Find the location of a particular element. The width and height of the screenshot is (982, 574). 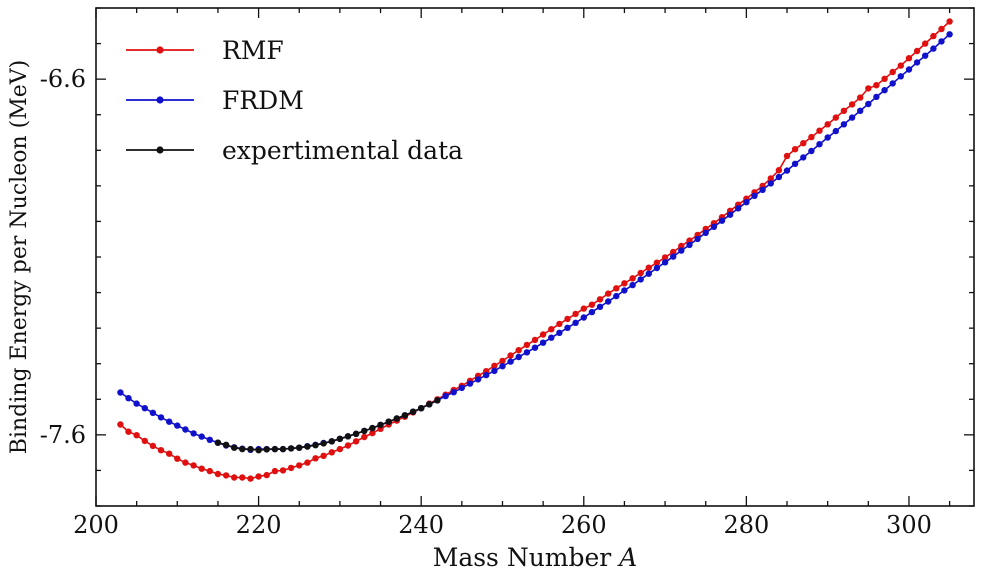

y-axis-label: Binding Energy per Nucleon (MeV) is located at coordinates (19, 257).